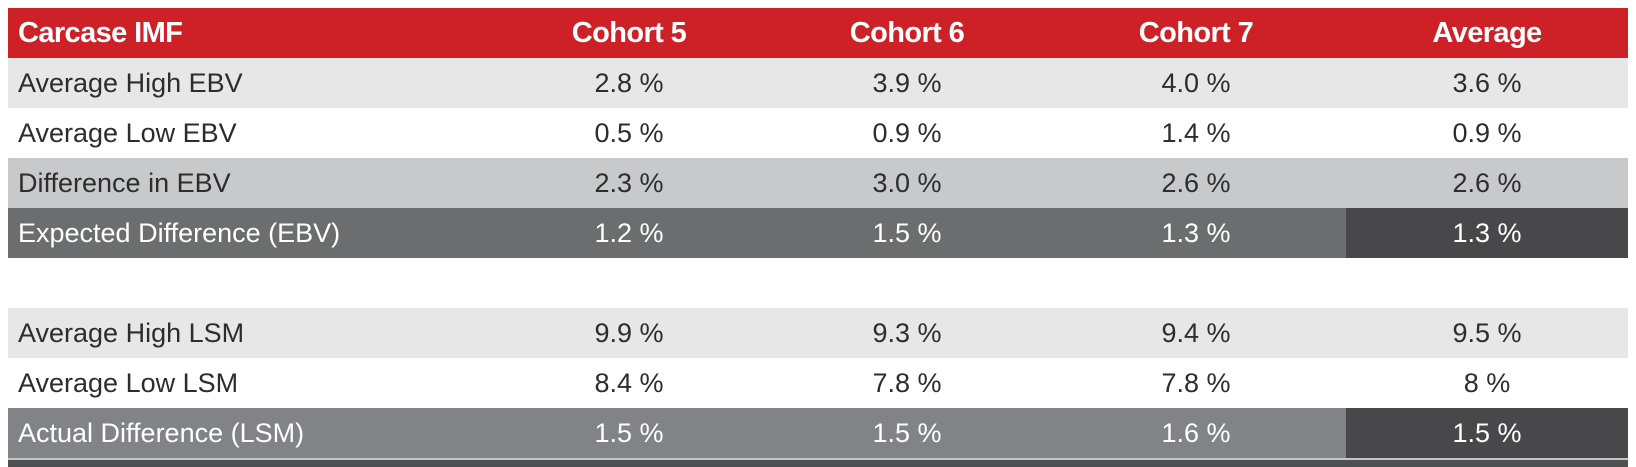 This screenshot has width=1636, height=467. Describe the element at coordinates (907, 182) in the screenshot. I see `value-cell: 3.0 %` at that location.